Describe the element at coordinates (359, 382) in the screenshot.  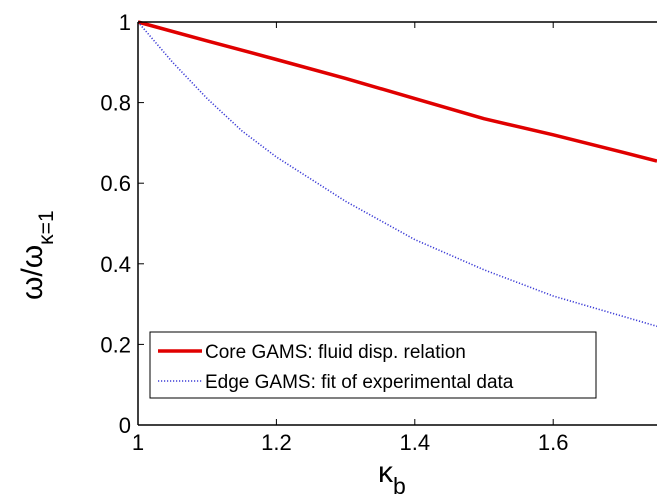
I see `legend-label-edge: Edge GAMS: fit of experimental data` at that location.